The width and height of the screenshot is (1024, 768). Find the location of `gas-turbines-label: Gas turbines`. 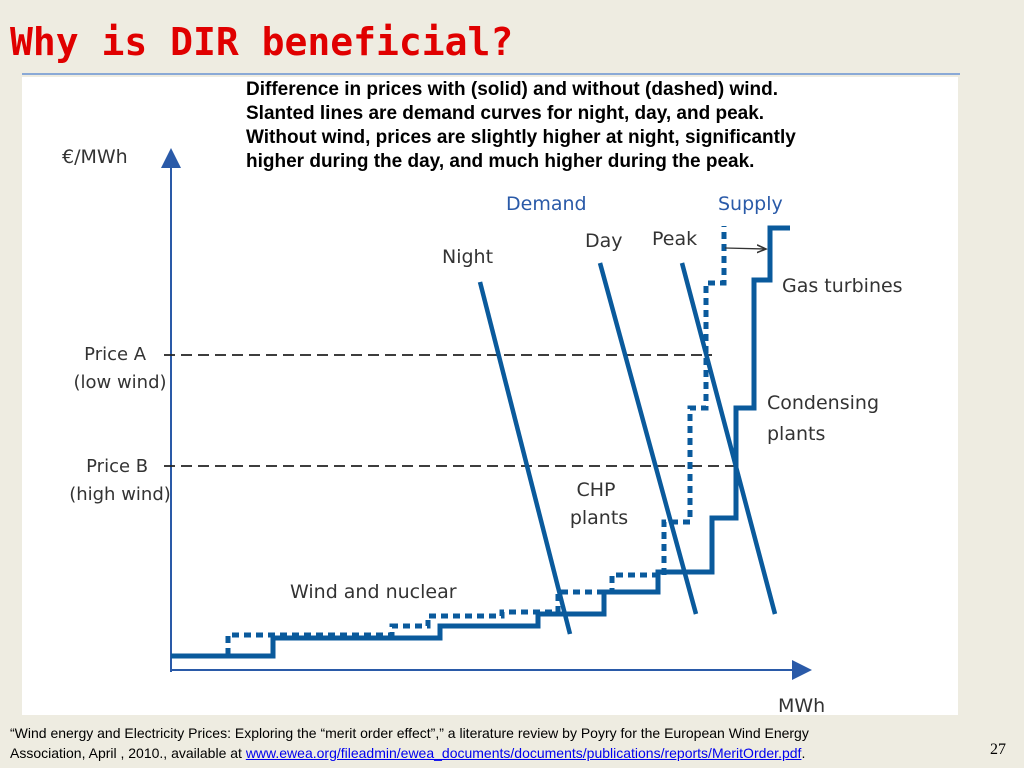

gas-turbines-label: Gas turbines is located at coordinates (842, 286).